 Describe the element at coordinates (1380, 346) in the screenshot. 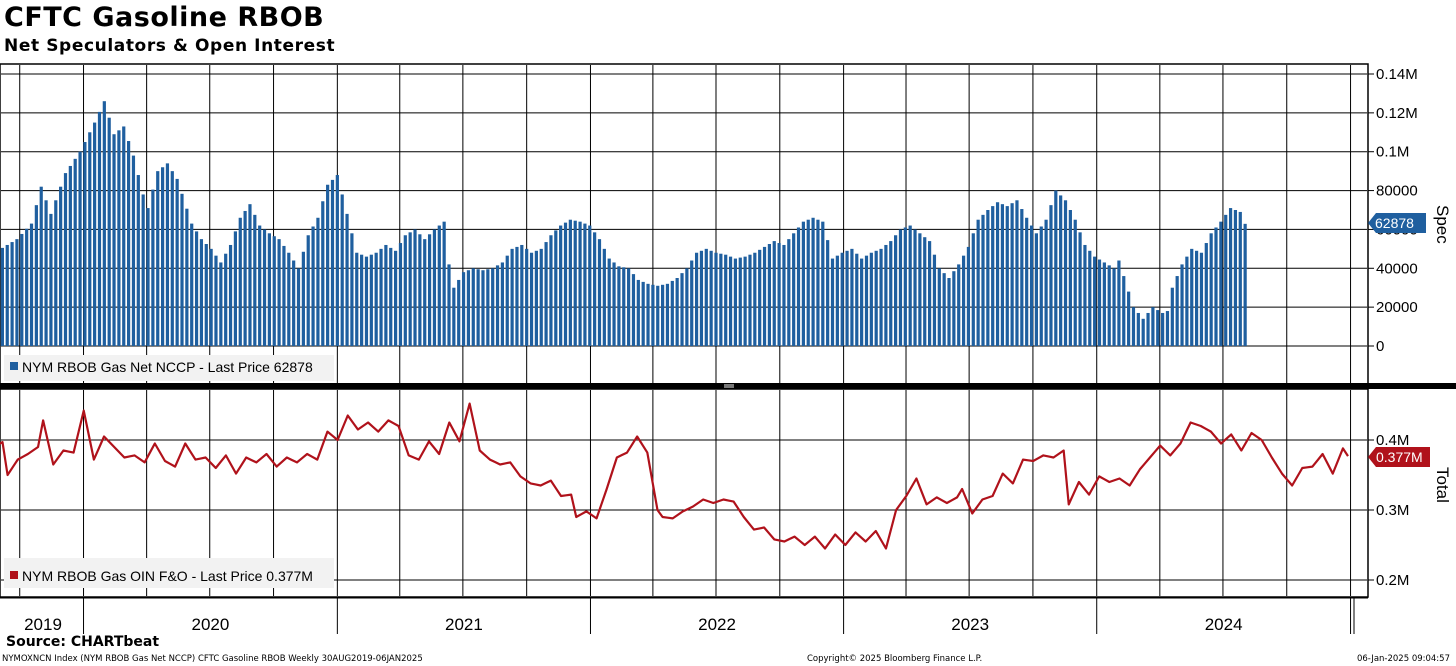

I see `spec-y-tick-label: 0` at that location.